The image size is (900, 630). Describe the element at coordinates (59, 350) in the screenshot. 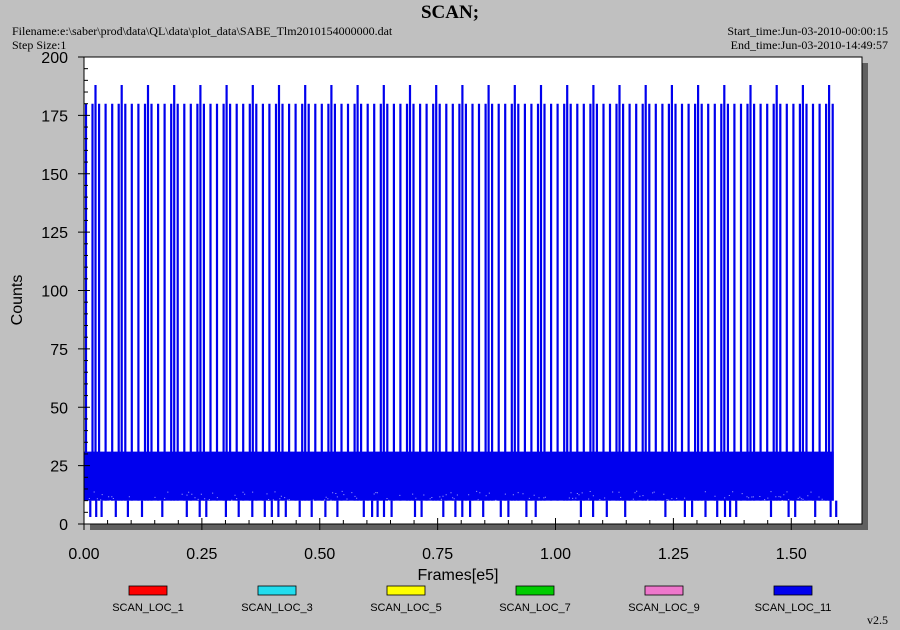

I see `y-tick-label: 75` at that location.